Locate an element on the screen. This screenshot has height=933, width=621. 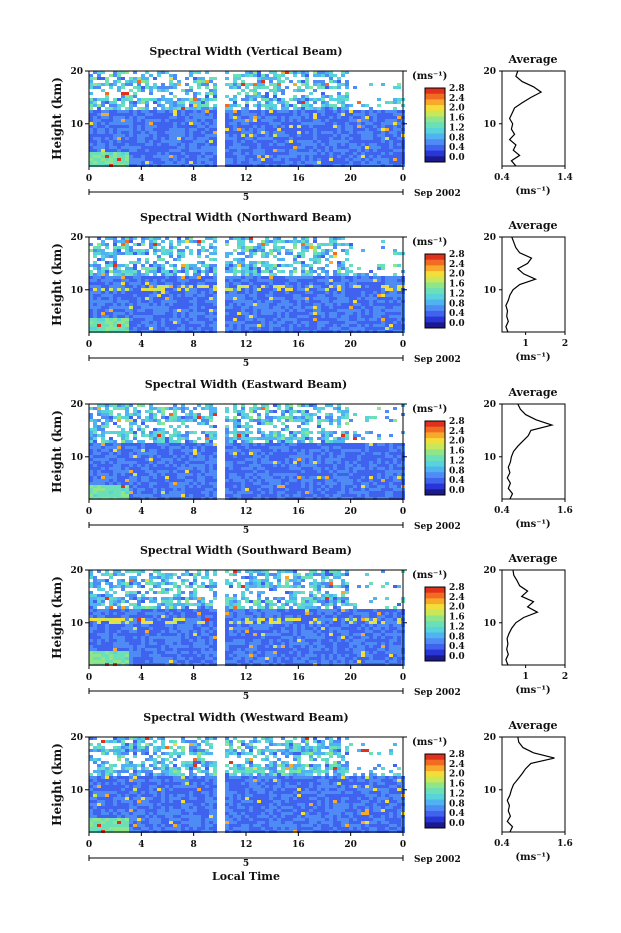
average-x-tick-label: 2 is located at coordinates (565, 344).